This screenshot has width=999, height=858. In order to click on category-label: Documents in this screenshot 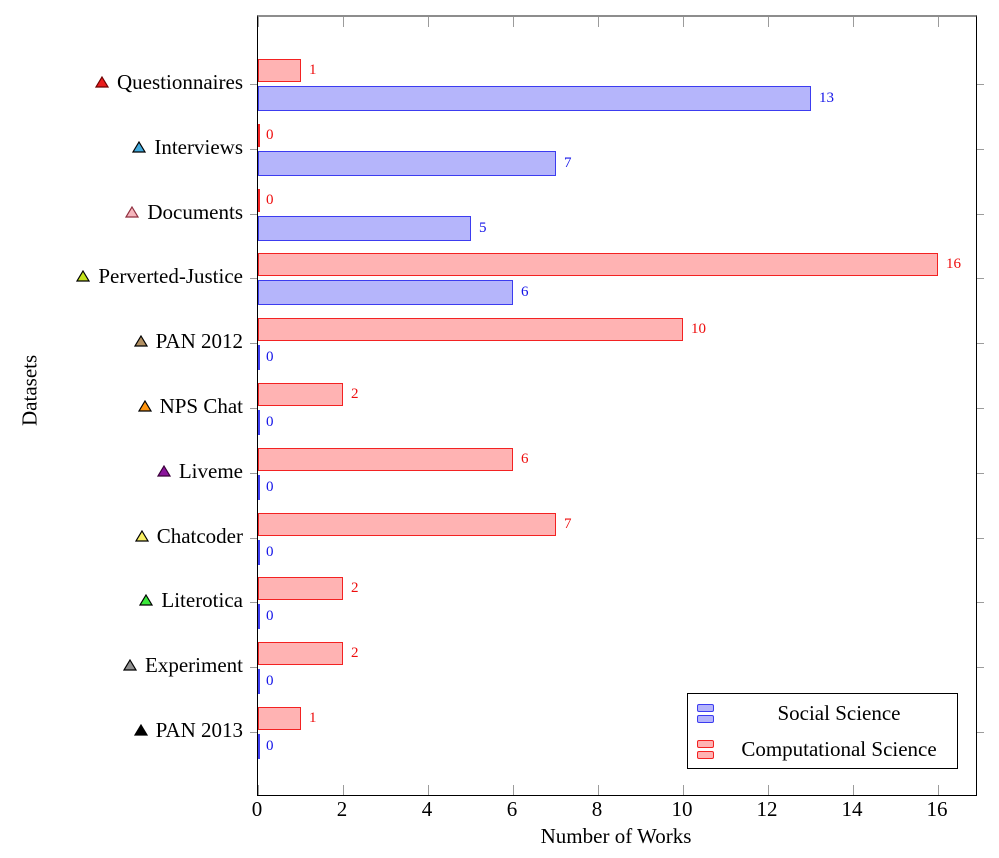, I will do `click(195, 211)`.